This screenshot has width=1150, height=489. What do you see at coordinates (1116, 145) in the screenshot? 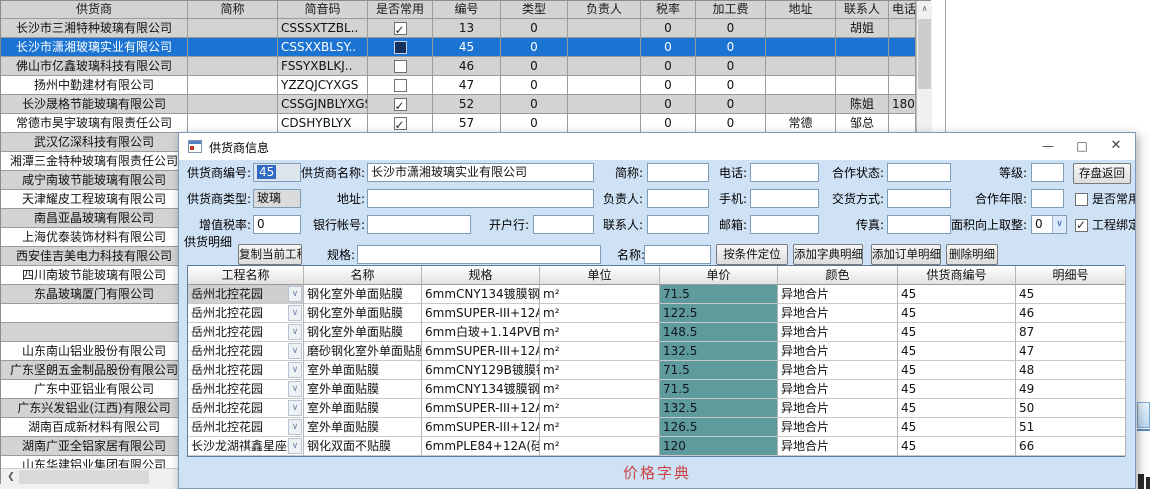
I see `close-button: ✕` at bounding box center [1116, 145].